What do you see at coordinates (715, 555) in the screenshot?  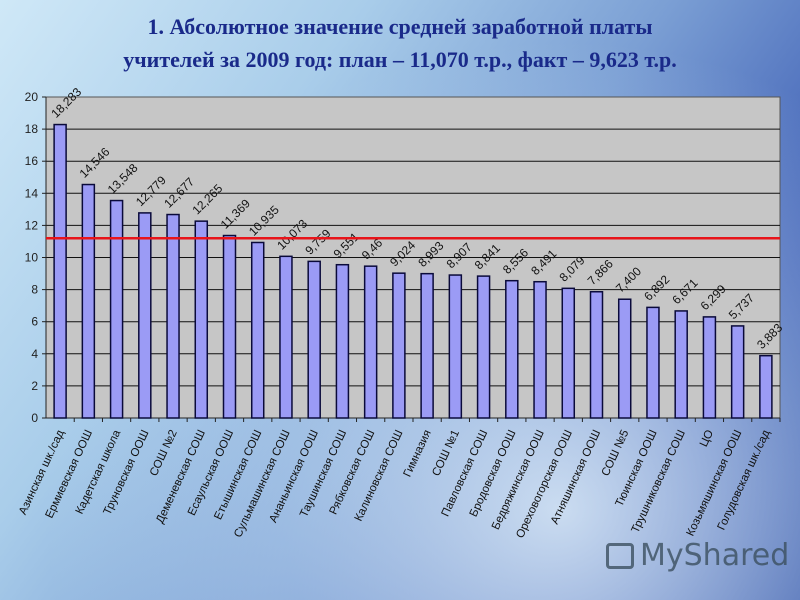 I see `watermark-text: MyShared` at bounding box center [715, 555].